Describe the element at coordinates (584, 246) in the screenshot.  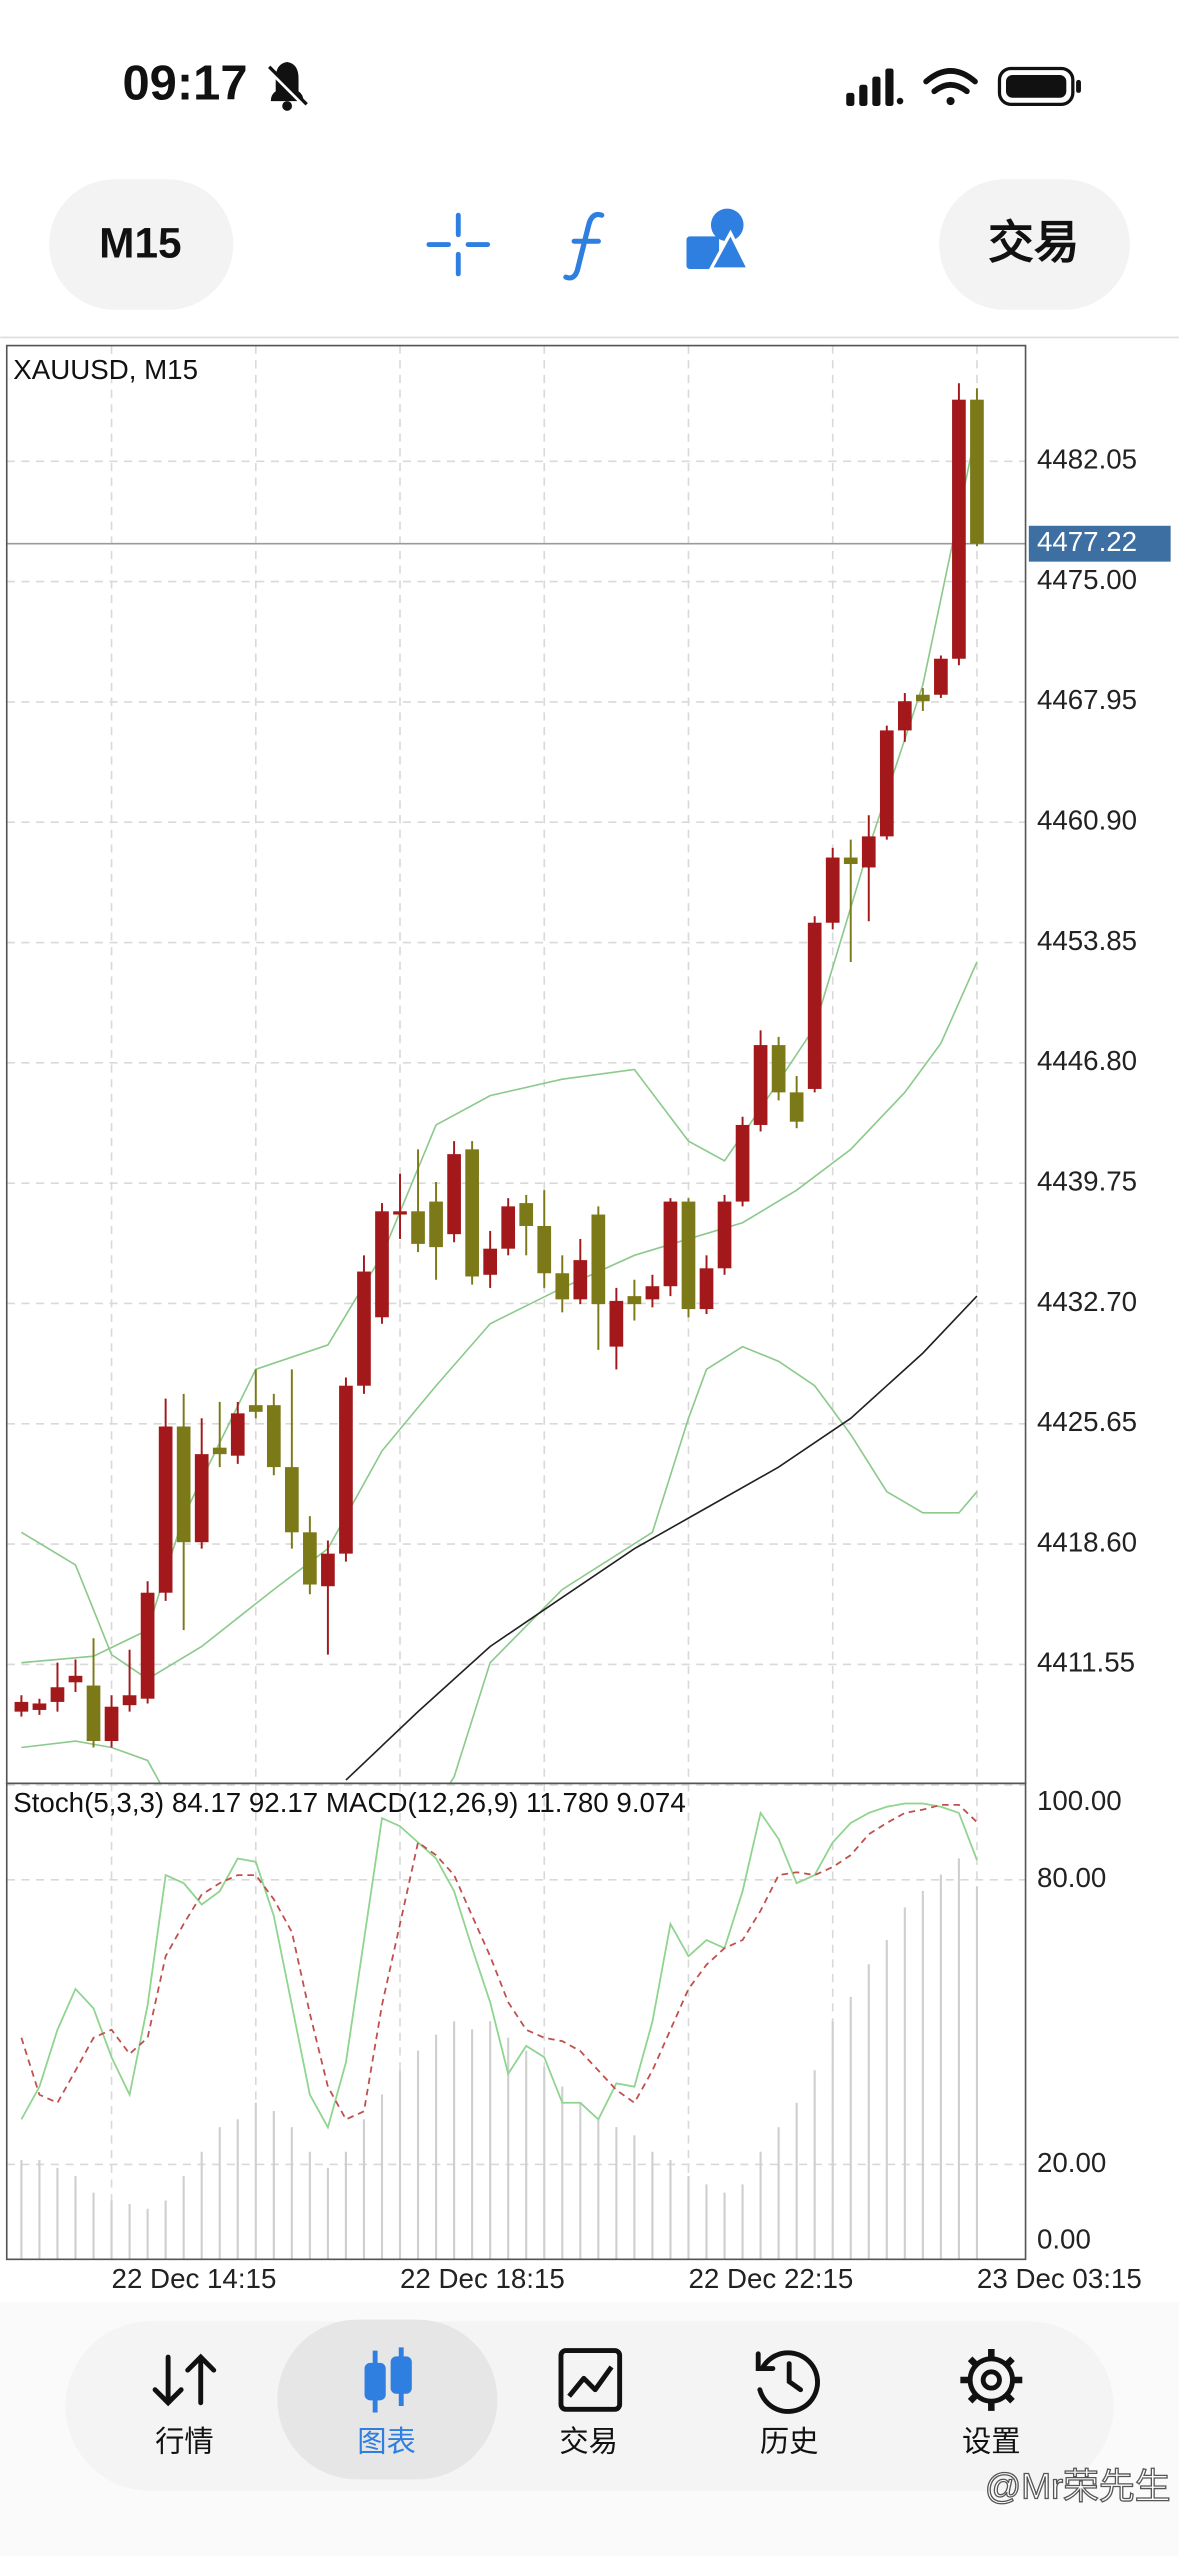
I see `indicator-button` at that location.